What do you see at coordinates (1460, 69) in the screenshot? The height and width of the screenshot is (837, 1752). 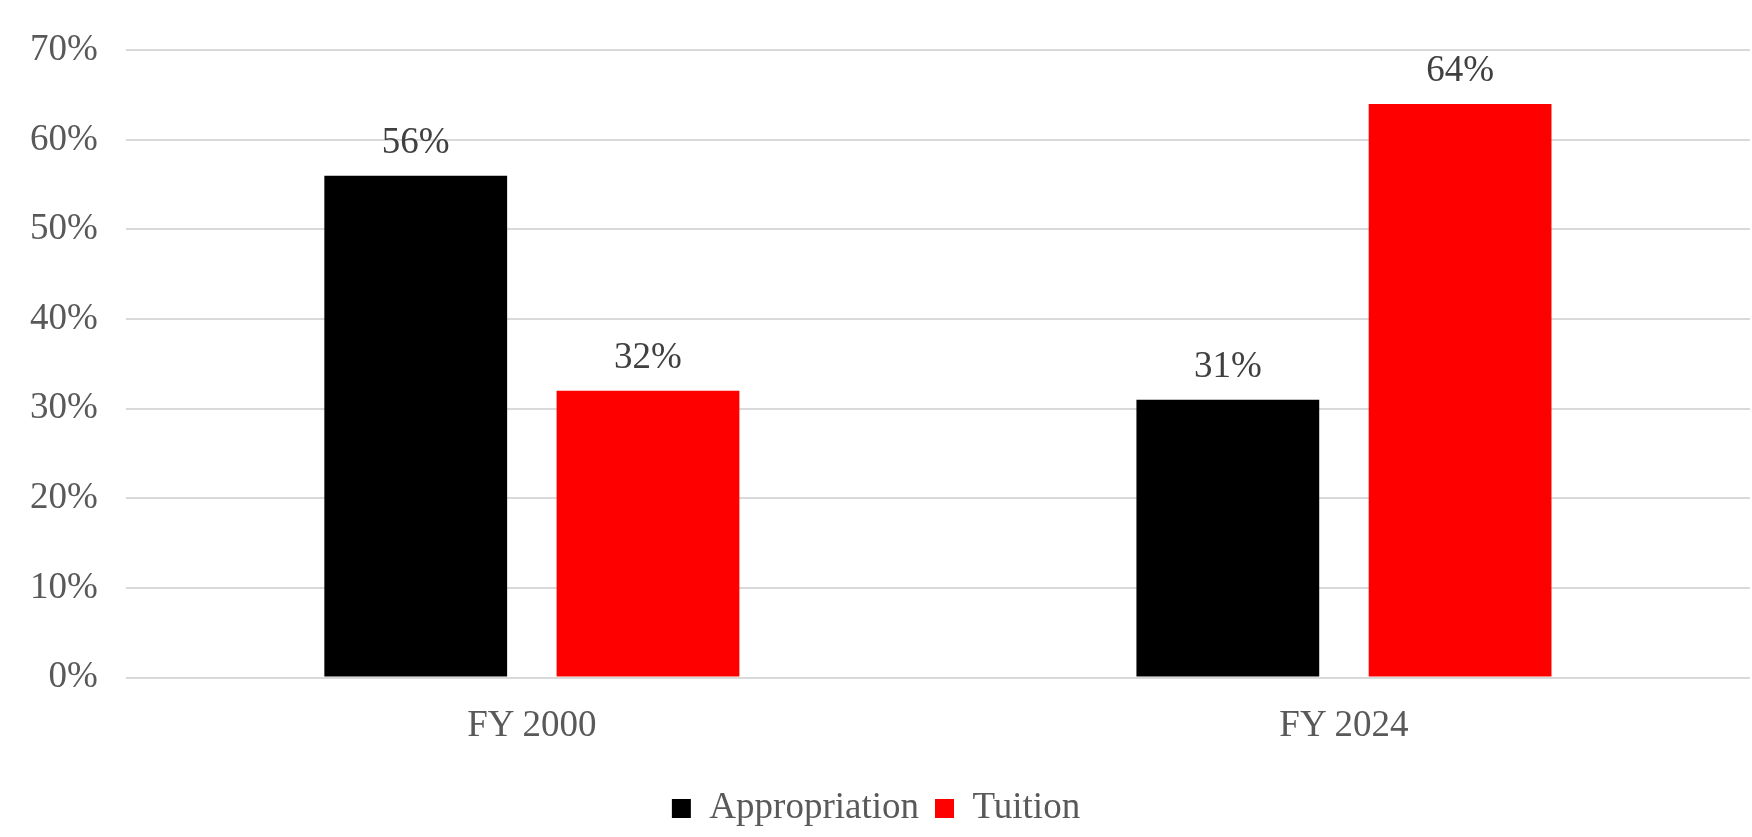 I see `data-label: 64%` at bounding box center [1460, 69].